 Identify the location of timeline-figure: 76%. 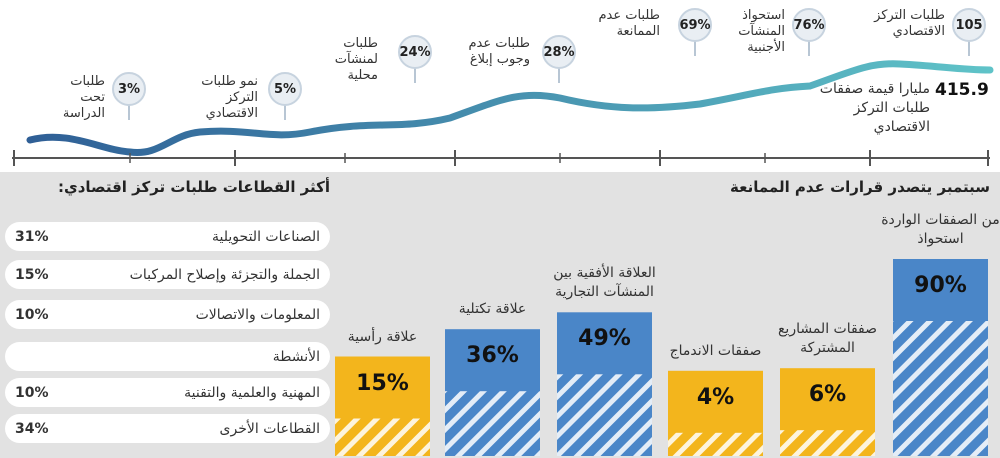
(809, 25).